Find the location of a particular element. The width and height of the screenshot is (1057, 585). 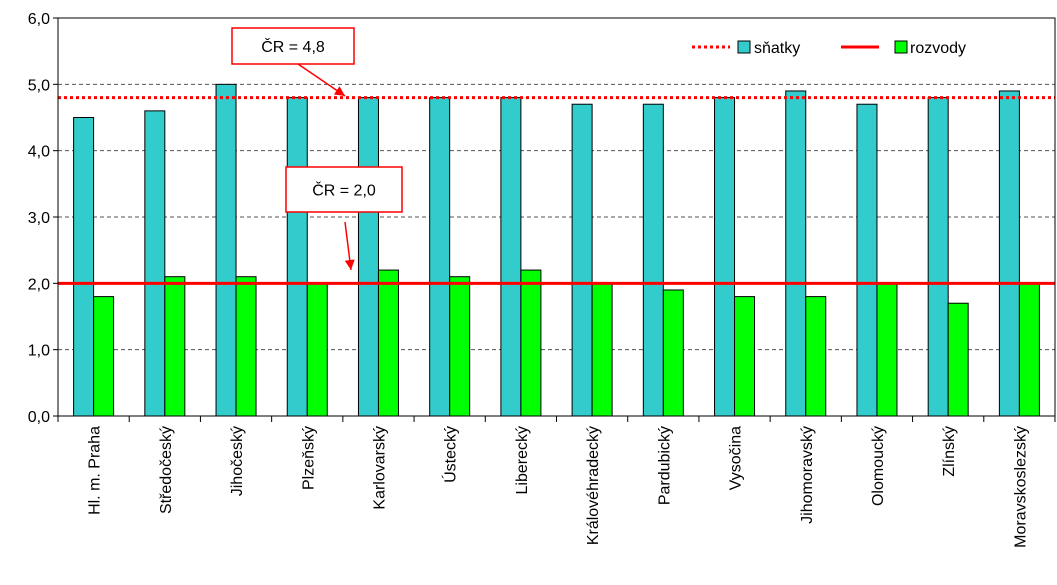

x-tick-label: Pardubický is located at coordinates (664, 465).